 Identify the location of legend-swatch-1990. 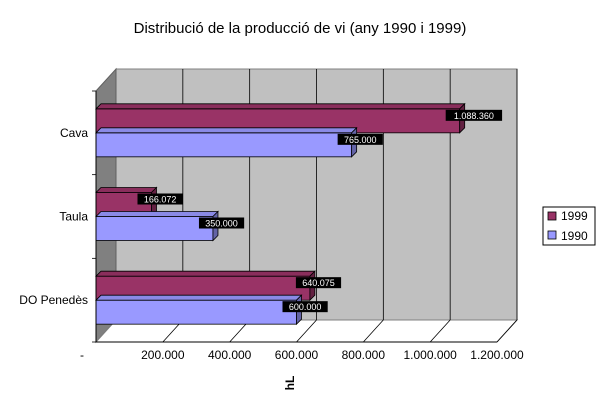
(552, 235).